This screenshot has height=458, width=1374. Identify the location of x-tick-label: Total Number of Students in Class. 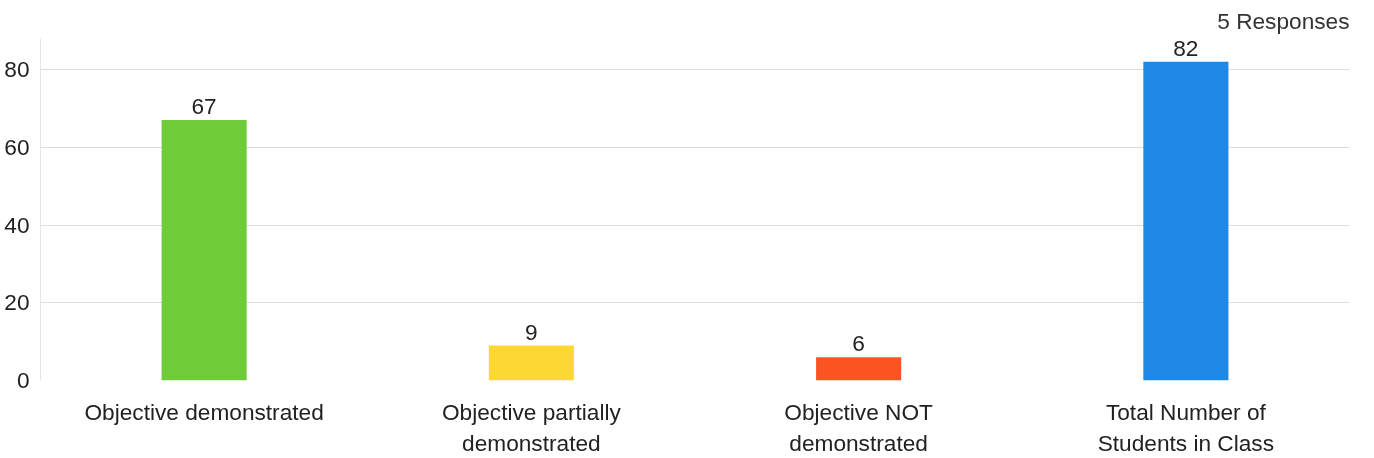
(1186, 427).